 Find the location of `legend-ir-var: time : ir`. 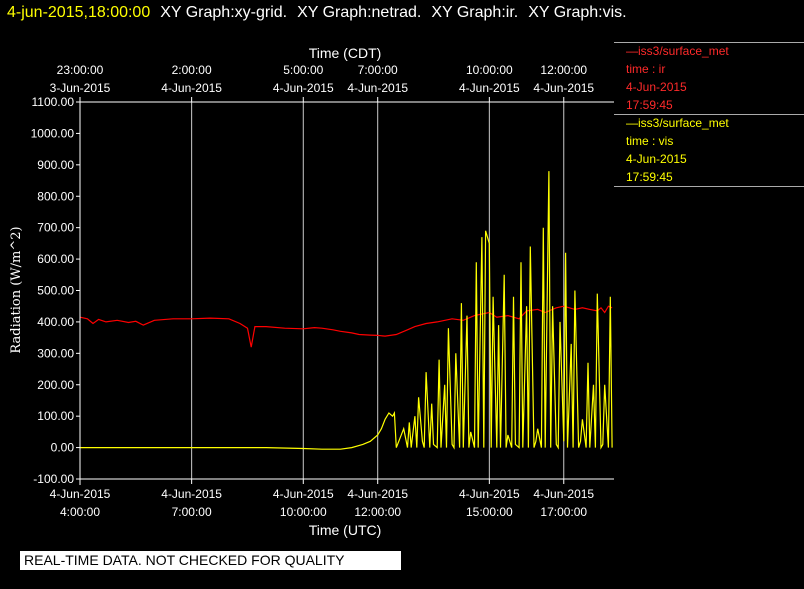

legend-ir-var: time : ir is located at coordinates (646, 69).